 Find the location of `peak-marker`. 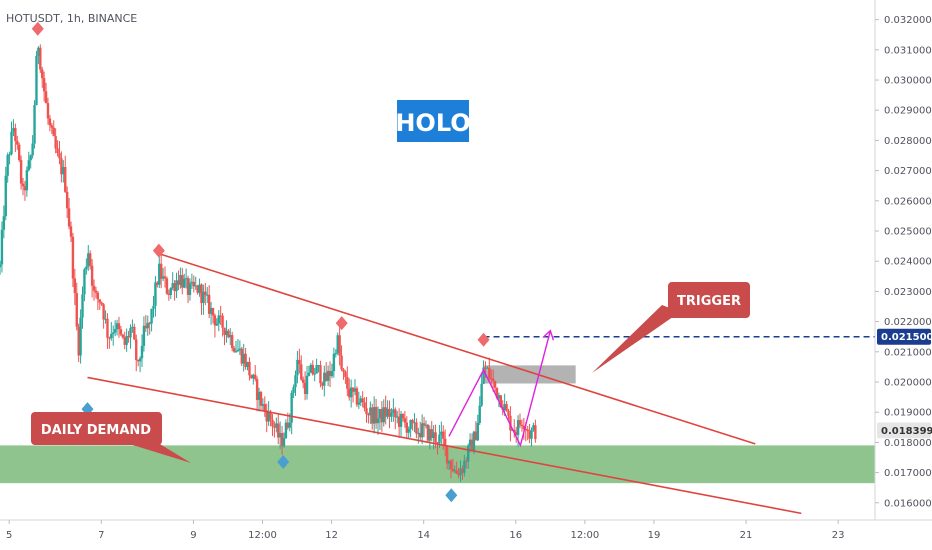

peak-marker is located at coordinates (483, 339).